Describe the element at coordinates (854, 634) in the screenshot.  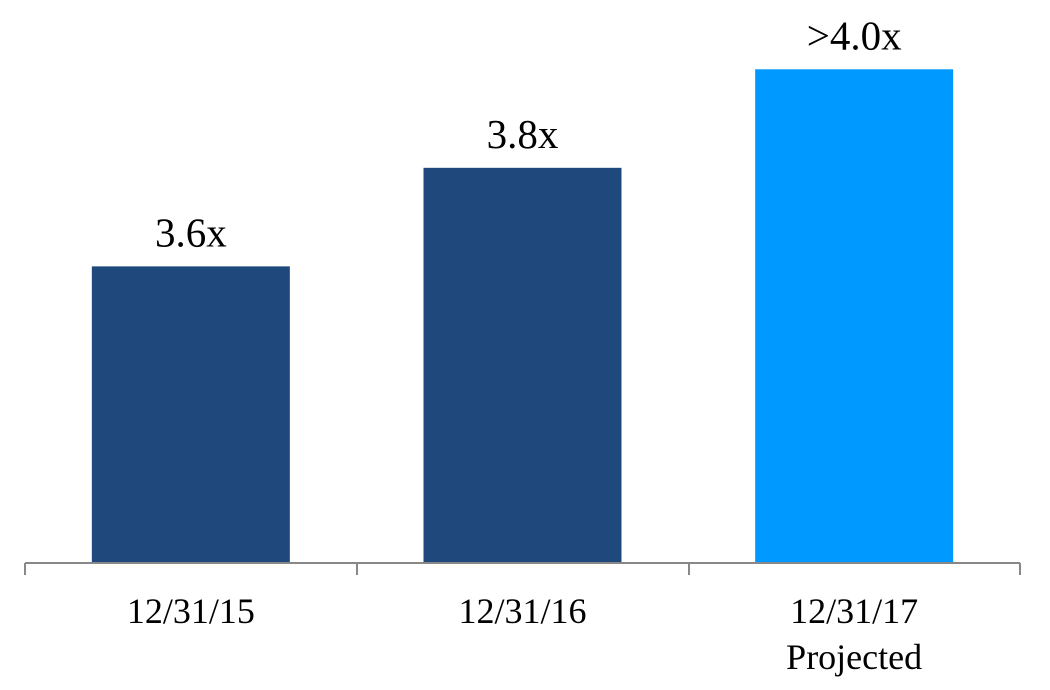
I see `x-tick-label: 12/31/17 Projected` at that location.